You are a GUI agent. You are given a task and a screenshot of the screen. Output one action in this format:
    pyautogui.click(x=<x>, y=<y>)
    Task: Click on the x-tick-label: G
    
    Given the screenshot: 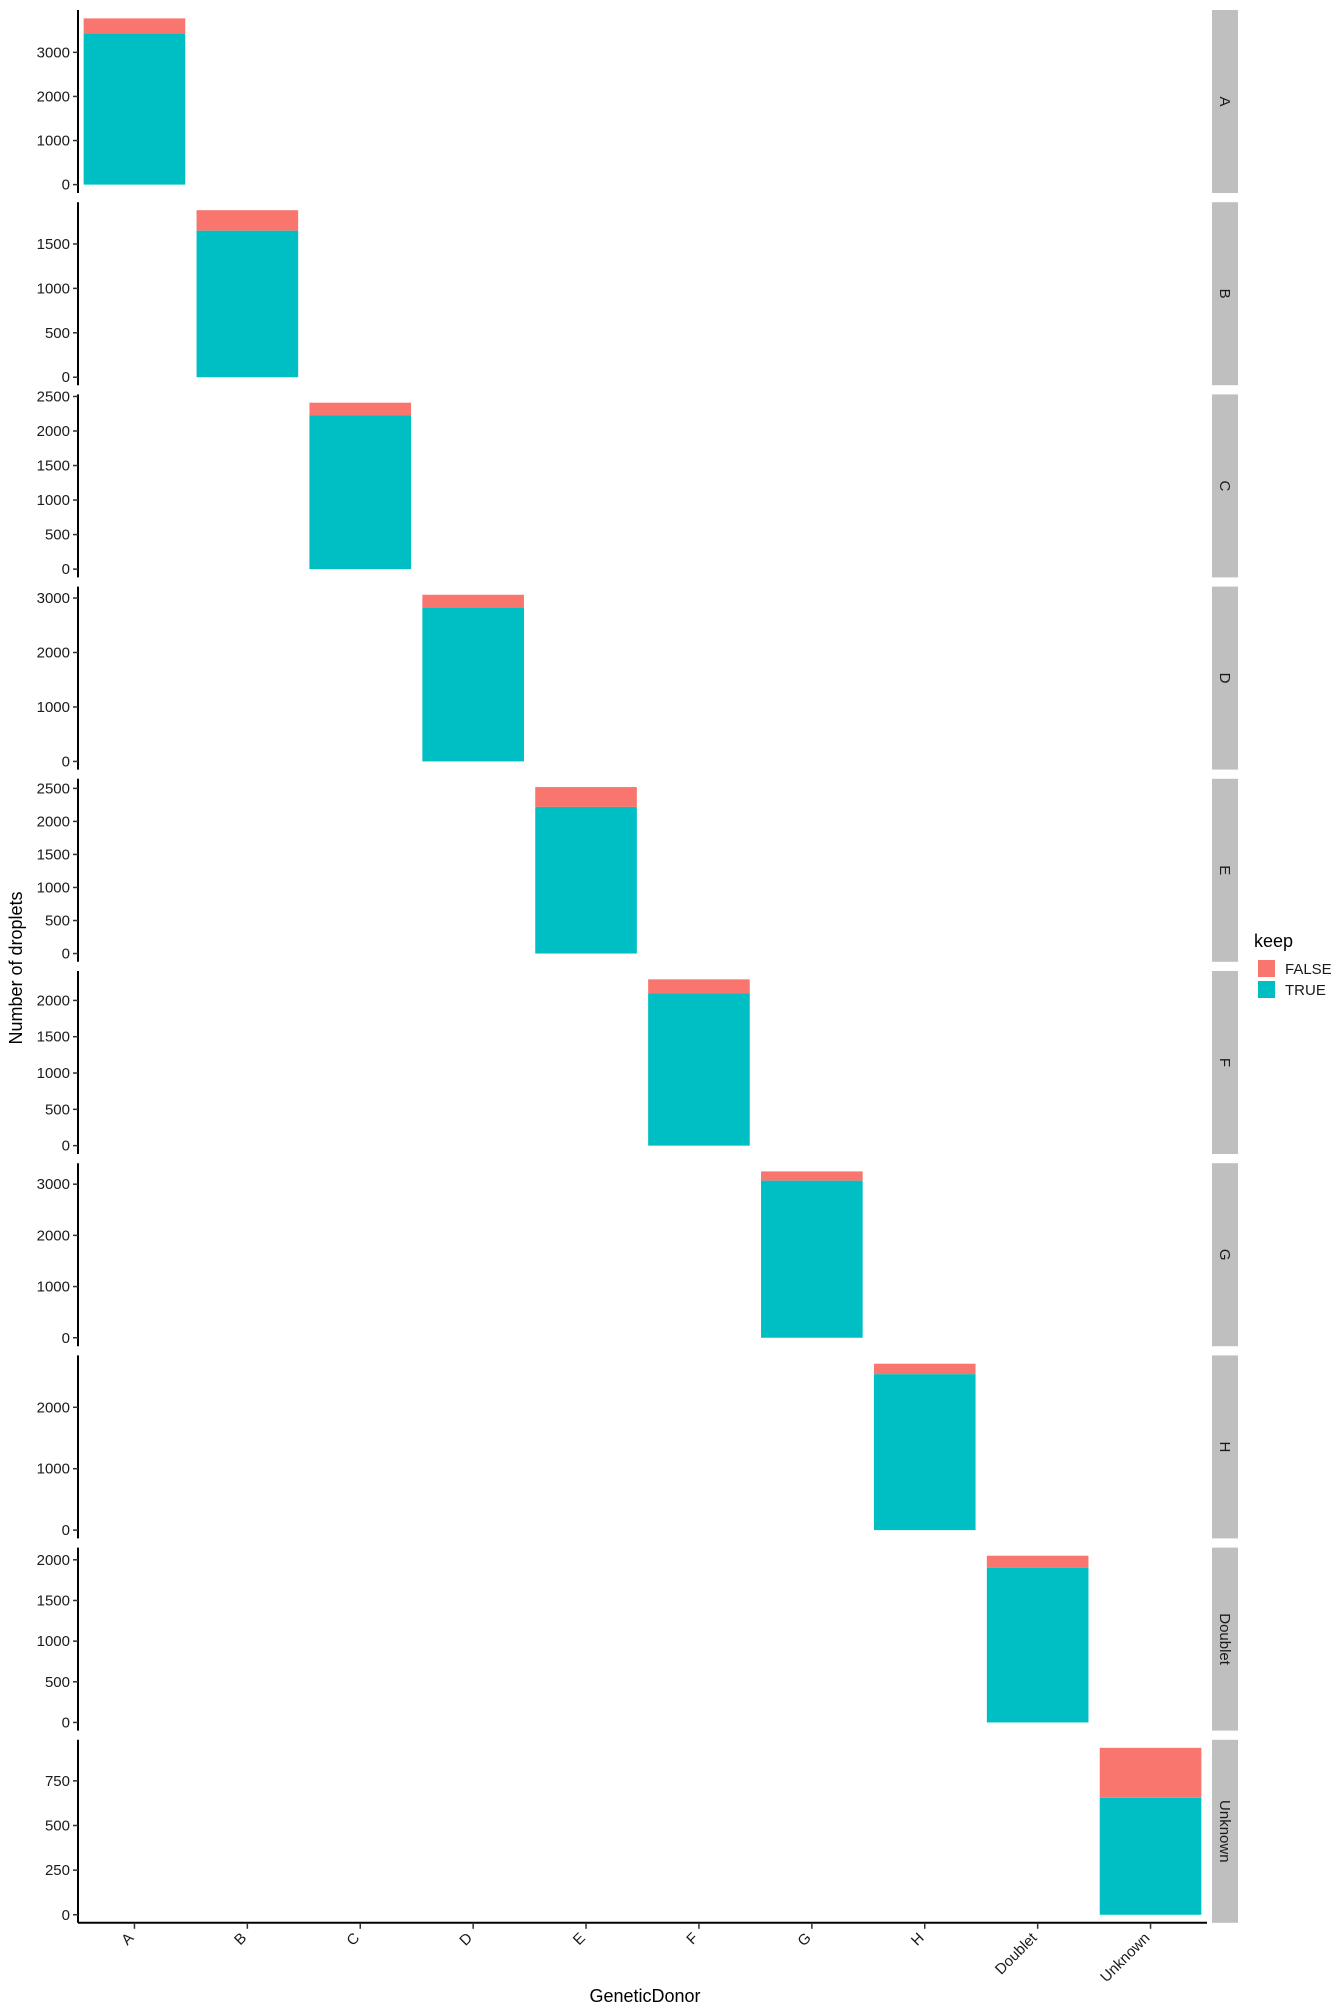 What is the action you would take?
    pyautogui.click(x=804, y=1940)
    